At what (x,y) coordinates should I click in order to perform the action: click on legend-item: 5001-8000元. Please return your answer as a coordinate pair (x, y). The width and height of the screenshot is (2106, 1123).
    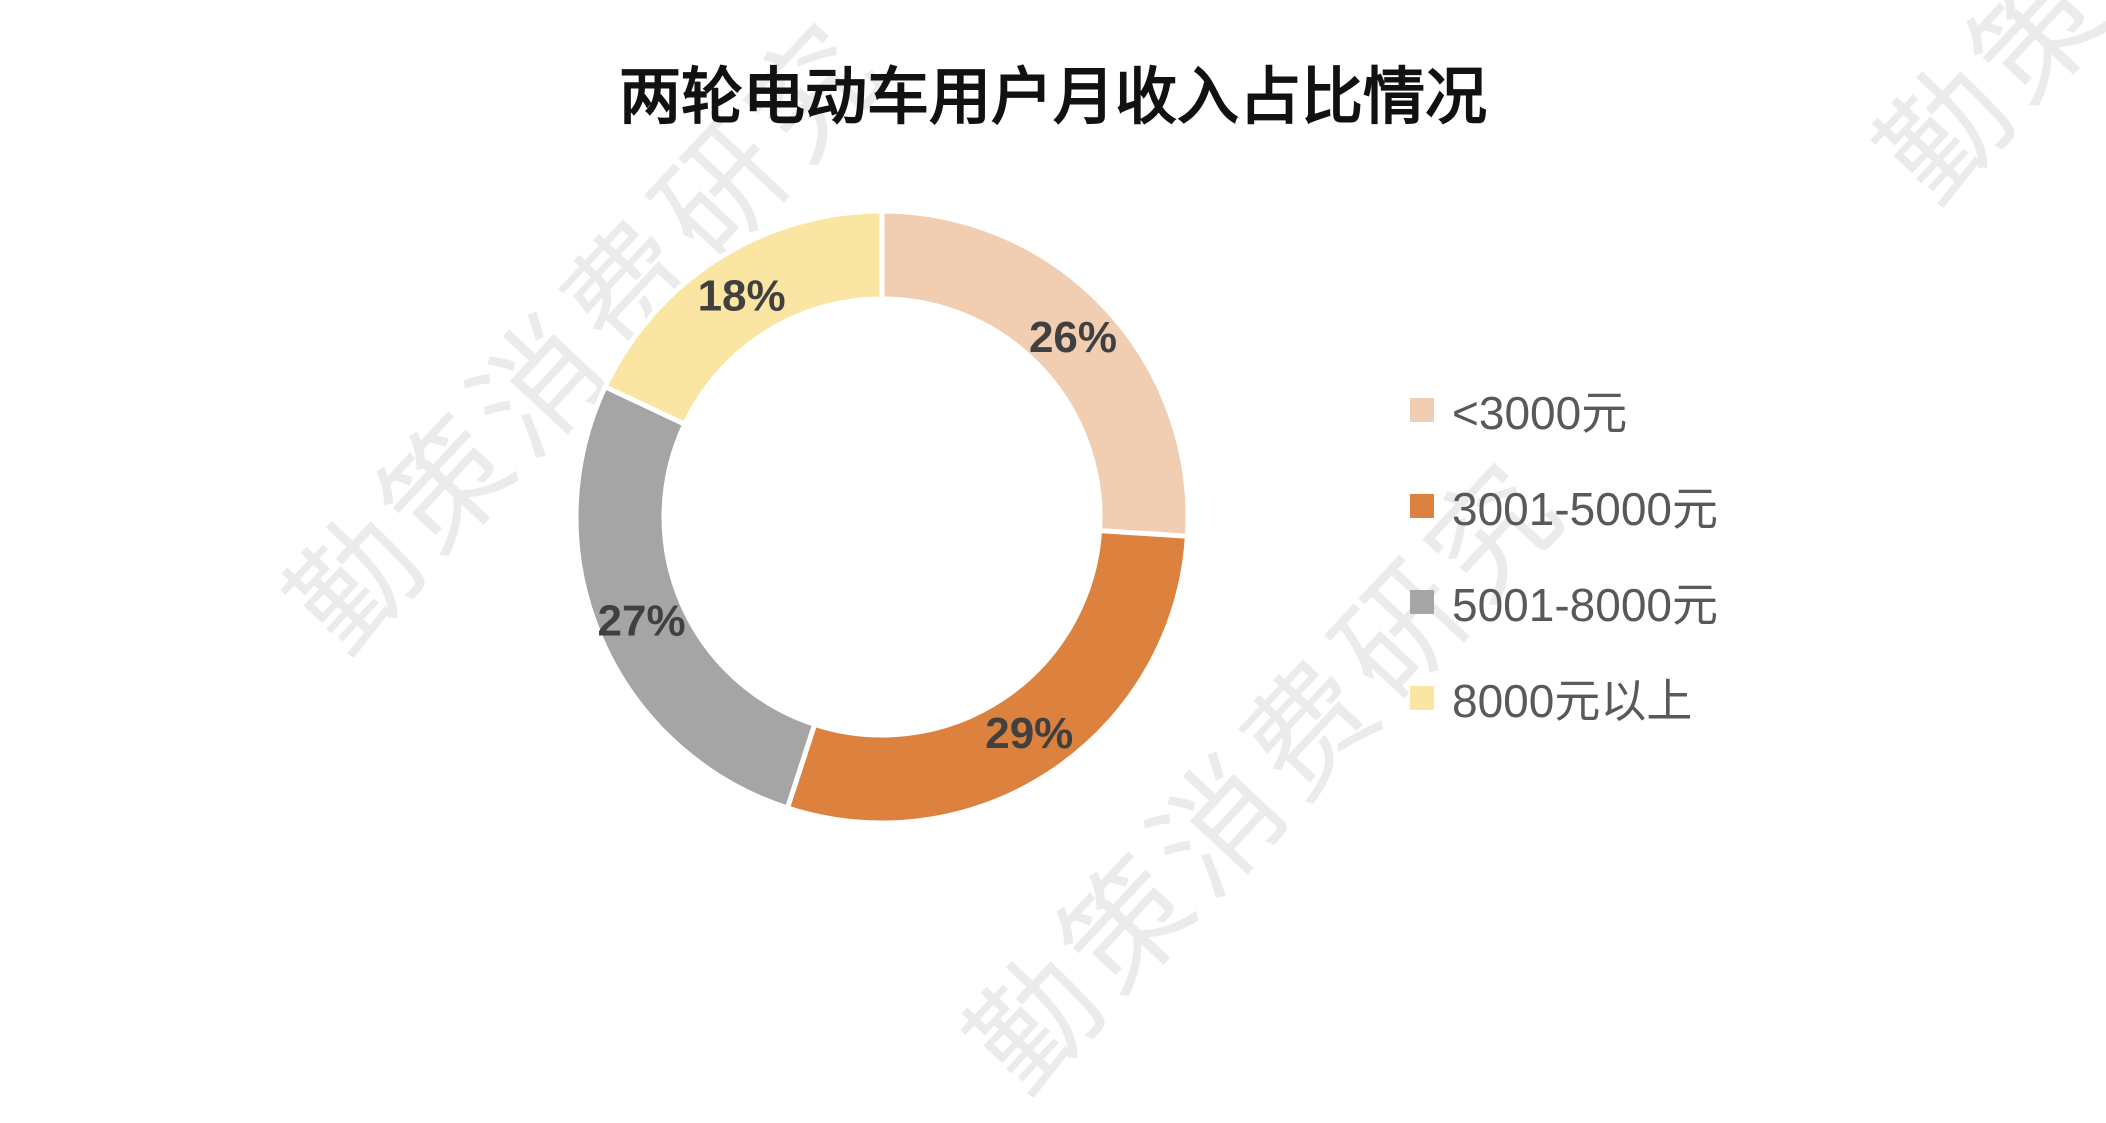
    Looking at the image, I should click on (1564, 602).